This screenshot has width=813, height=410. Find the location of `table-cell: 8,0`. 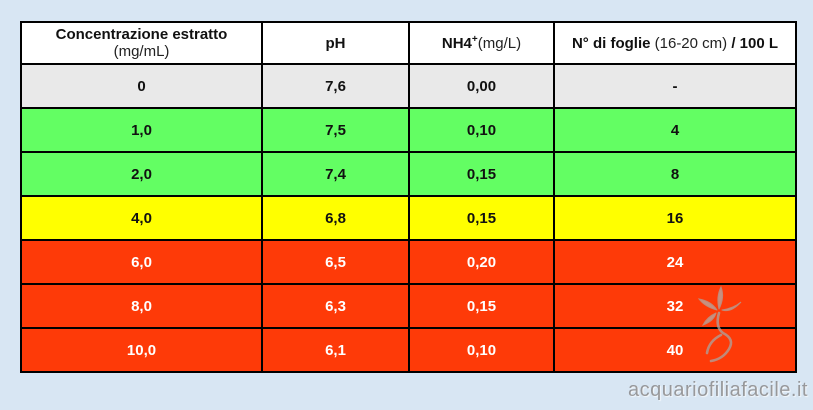

table-cell: 8,0 is located at coordinates (141, 306).